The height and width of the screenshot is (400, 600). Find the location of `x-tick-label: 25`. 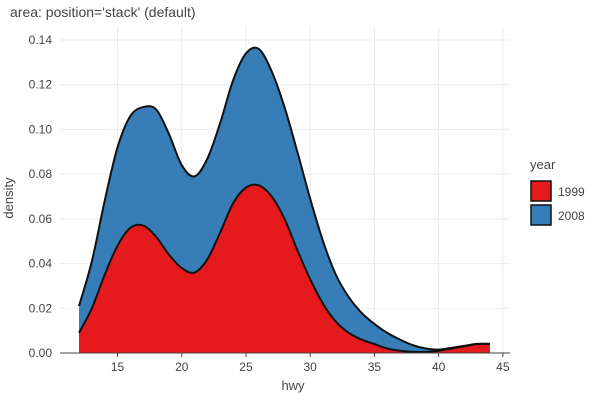

x-tick-label: 25 is located at coordinates (246, 367).